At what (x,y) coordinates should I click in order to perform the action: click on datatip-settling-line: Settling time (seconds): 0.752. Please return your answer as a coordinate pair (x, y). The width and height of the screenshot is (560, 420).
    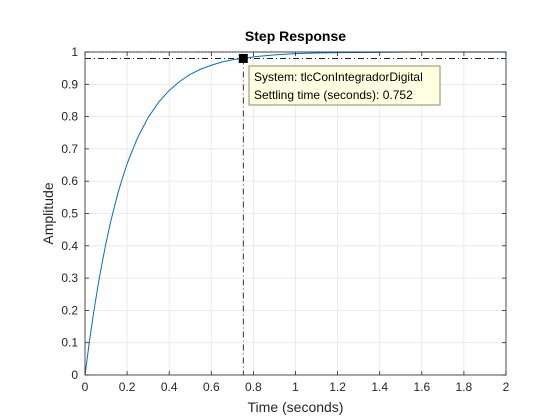
    Looking at the image, I should click on (333, 95).